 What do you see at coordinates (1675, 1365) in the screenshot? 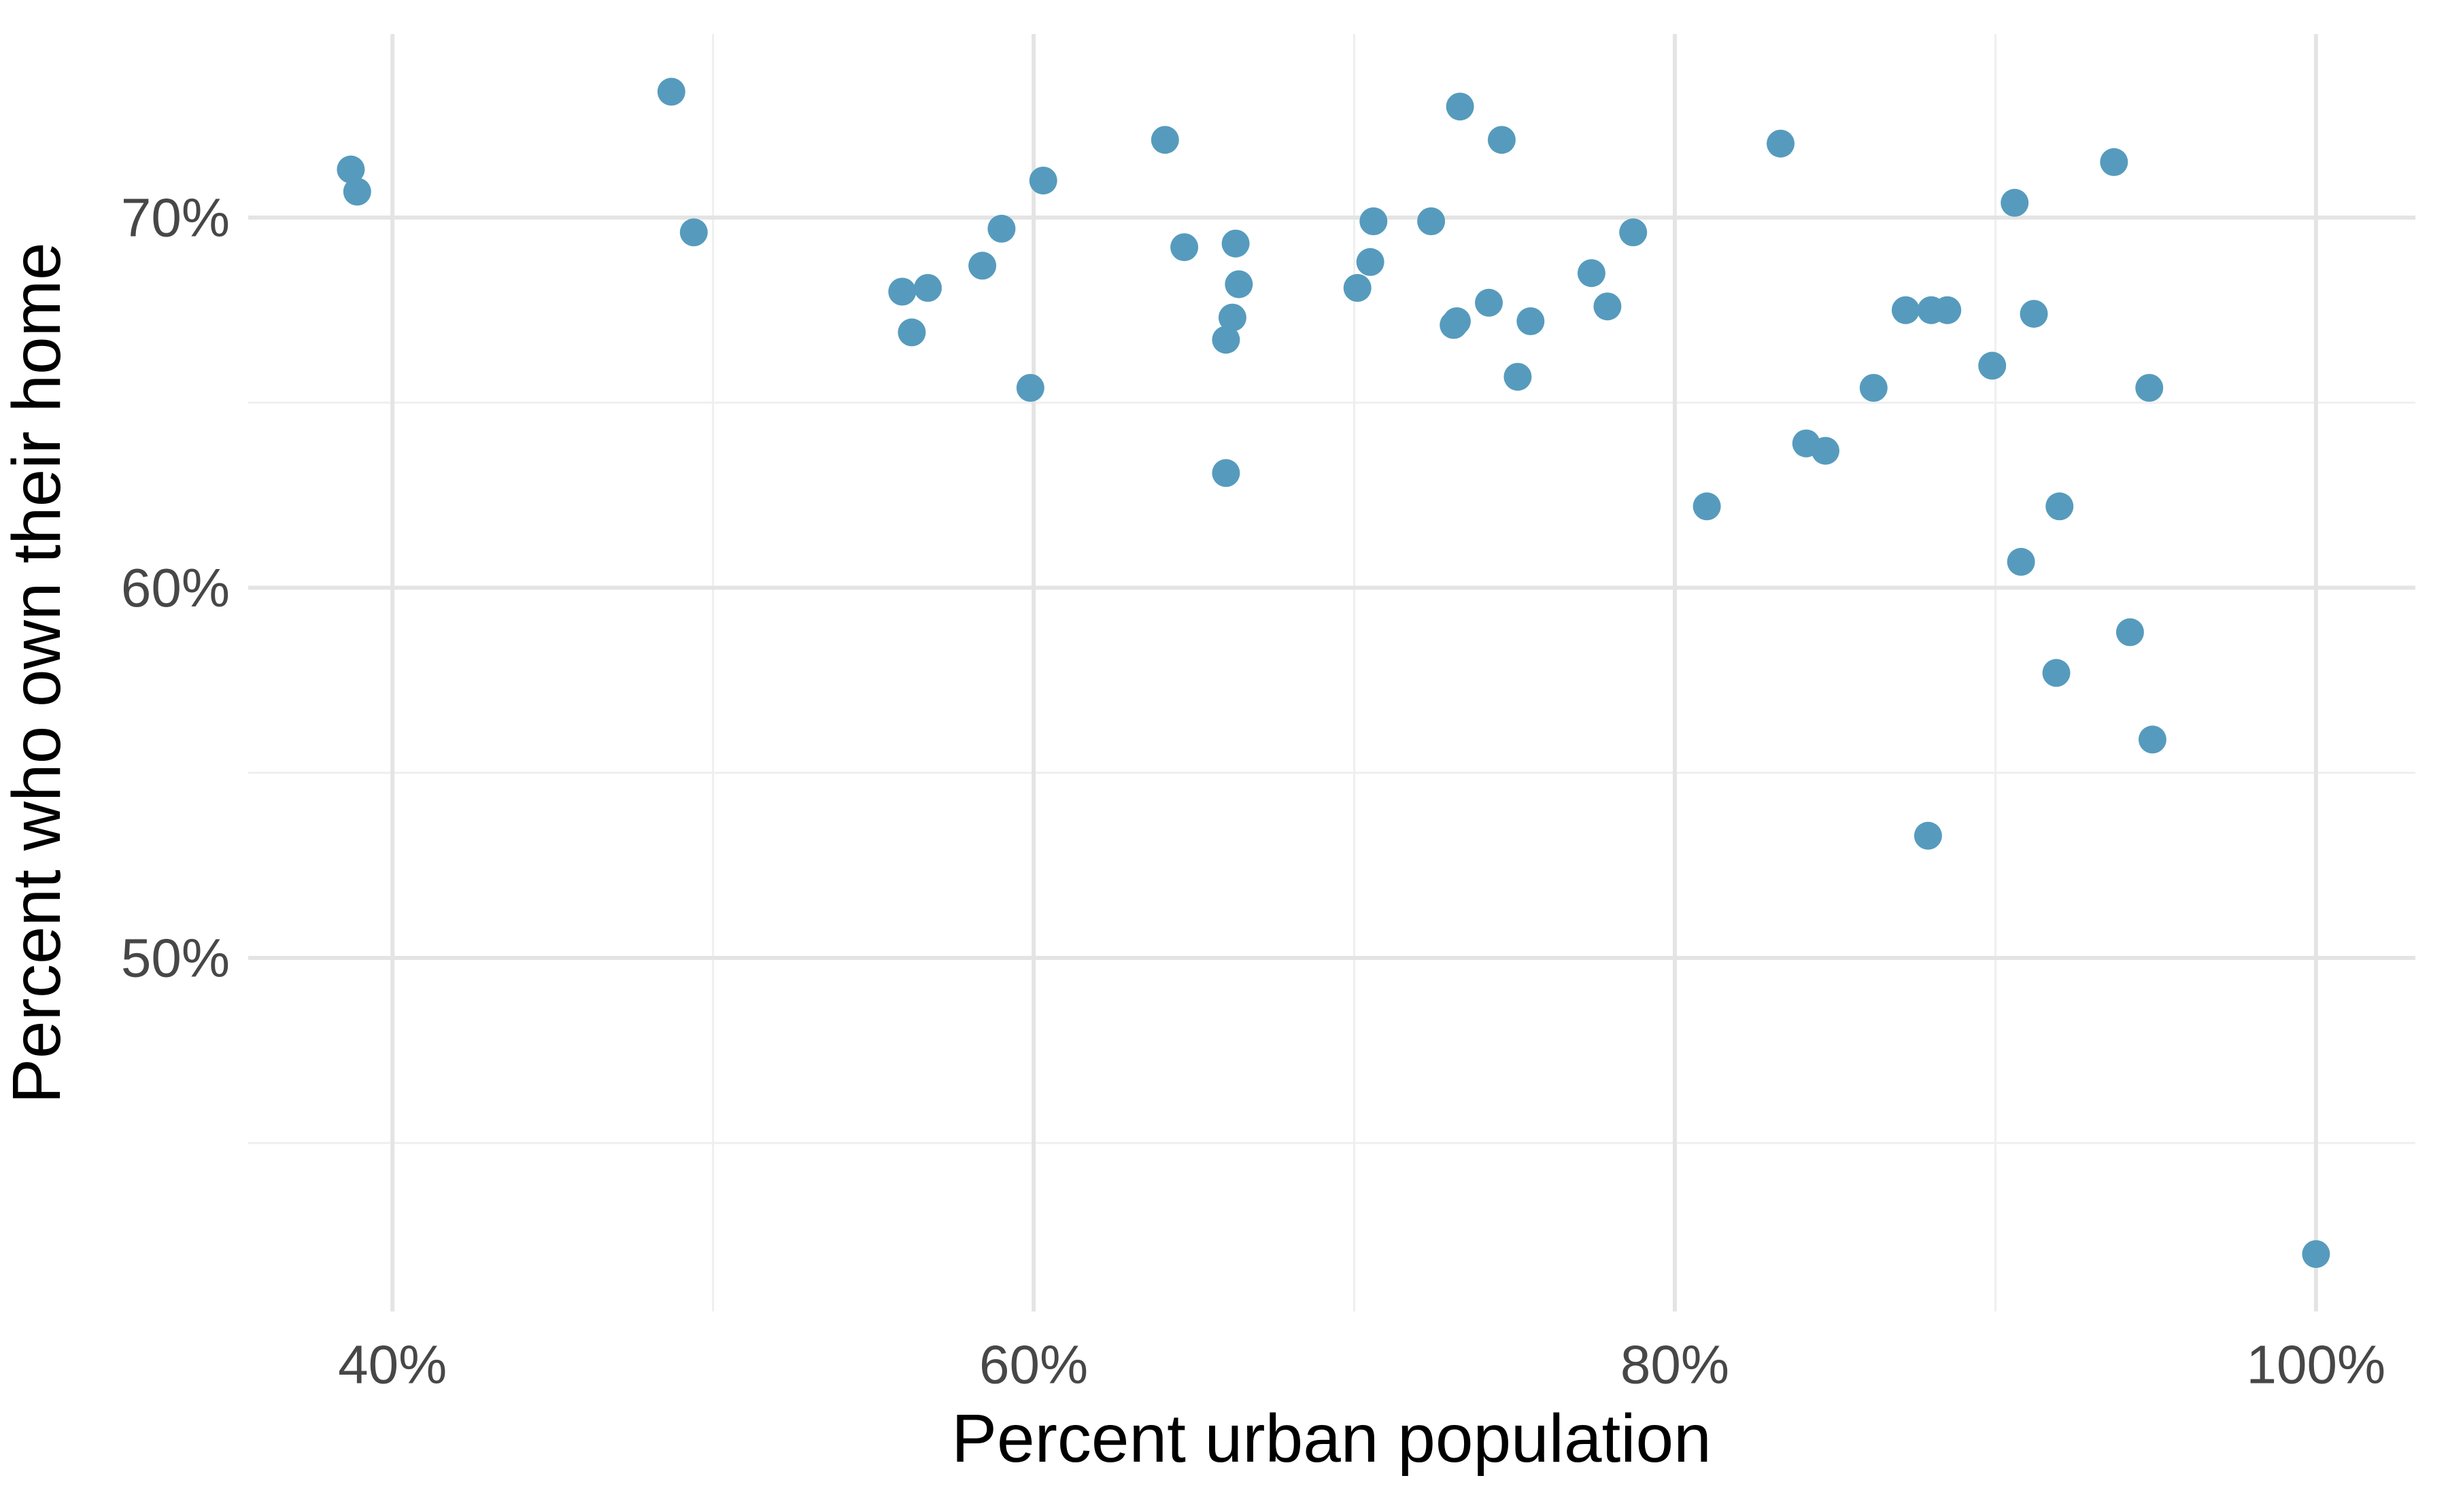
I see `x-tick-label-80: 80%` at bounding box center [1675, 1365].